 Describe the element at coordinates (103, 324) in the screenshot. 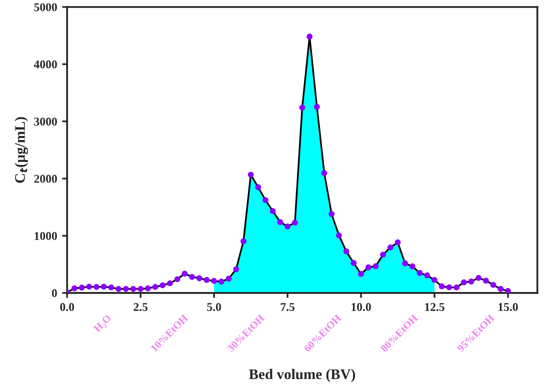

I see `text: H₂O` at that location.